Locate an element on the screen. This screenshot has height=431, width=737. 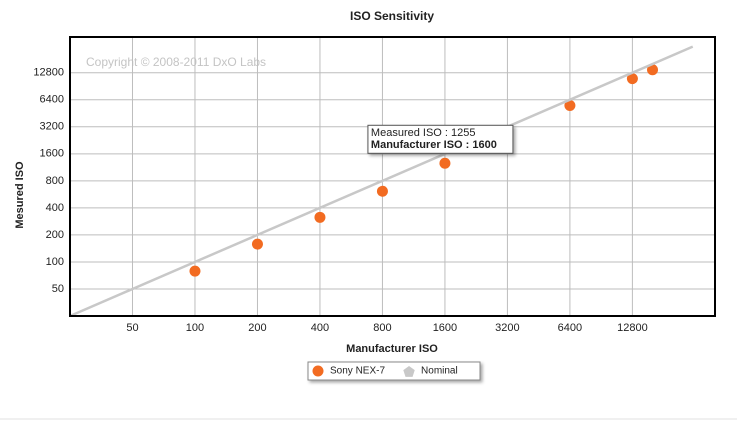
x-tick-label: 200 is located at coordinates (257, 328).